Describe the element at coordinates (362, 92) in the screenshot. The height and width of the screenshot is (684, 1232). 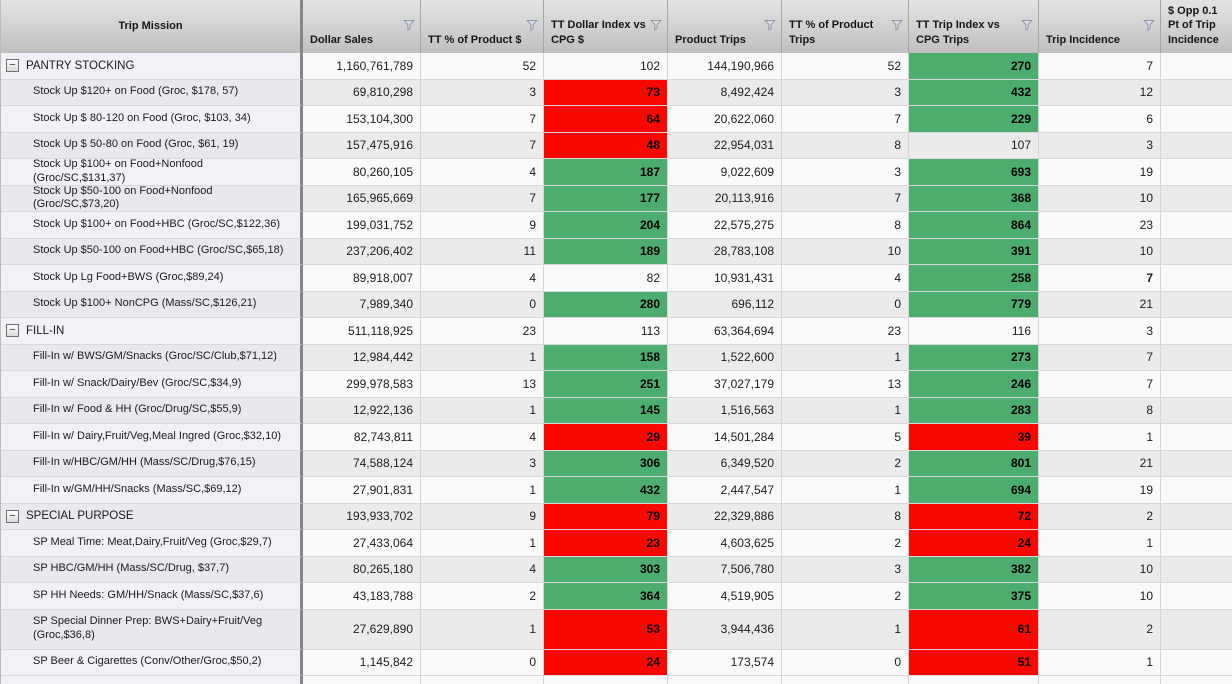
I see `cell-dollar-sales: 69,810,298` at that location.